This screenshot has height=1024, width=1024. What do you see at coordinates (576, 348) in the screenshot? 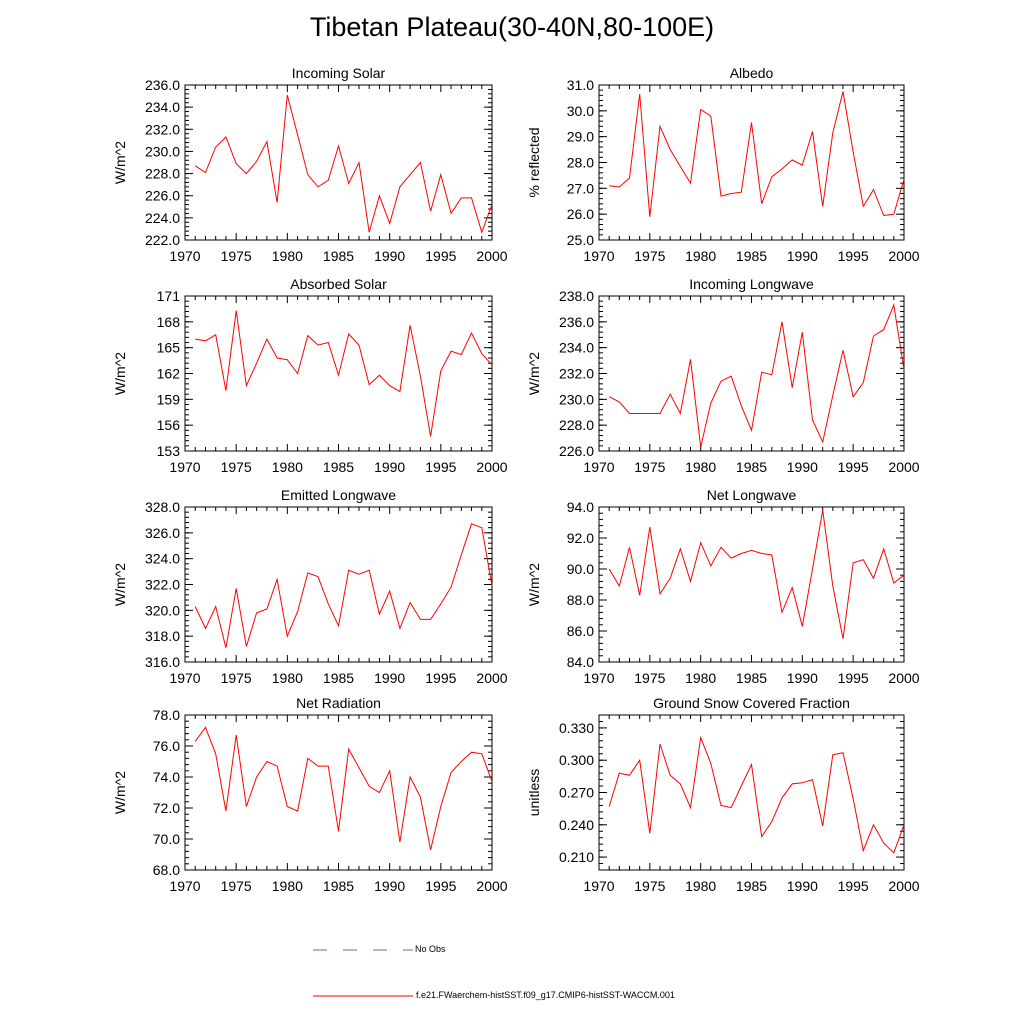
I see `y-tick-label: 234.0` at bounding box center [576, 348].